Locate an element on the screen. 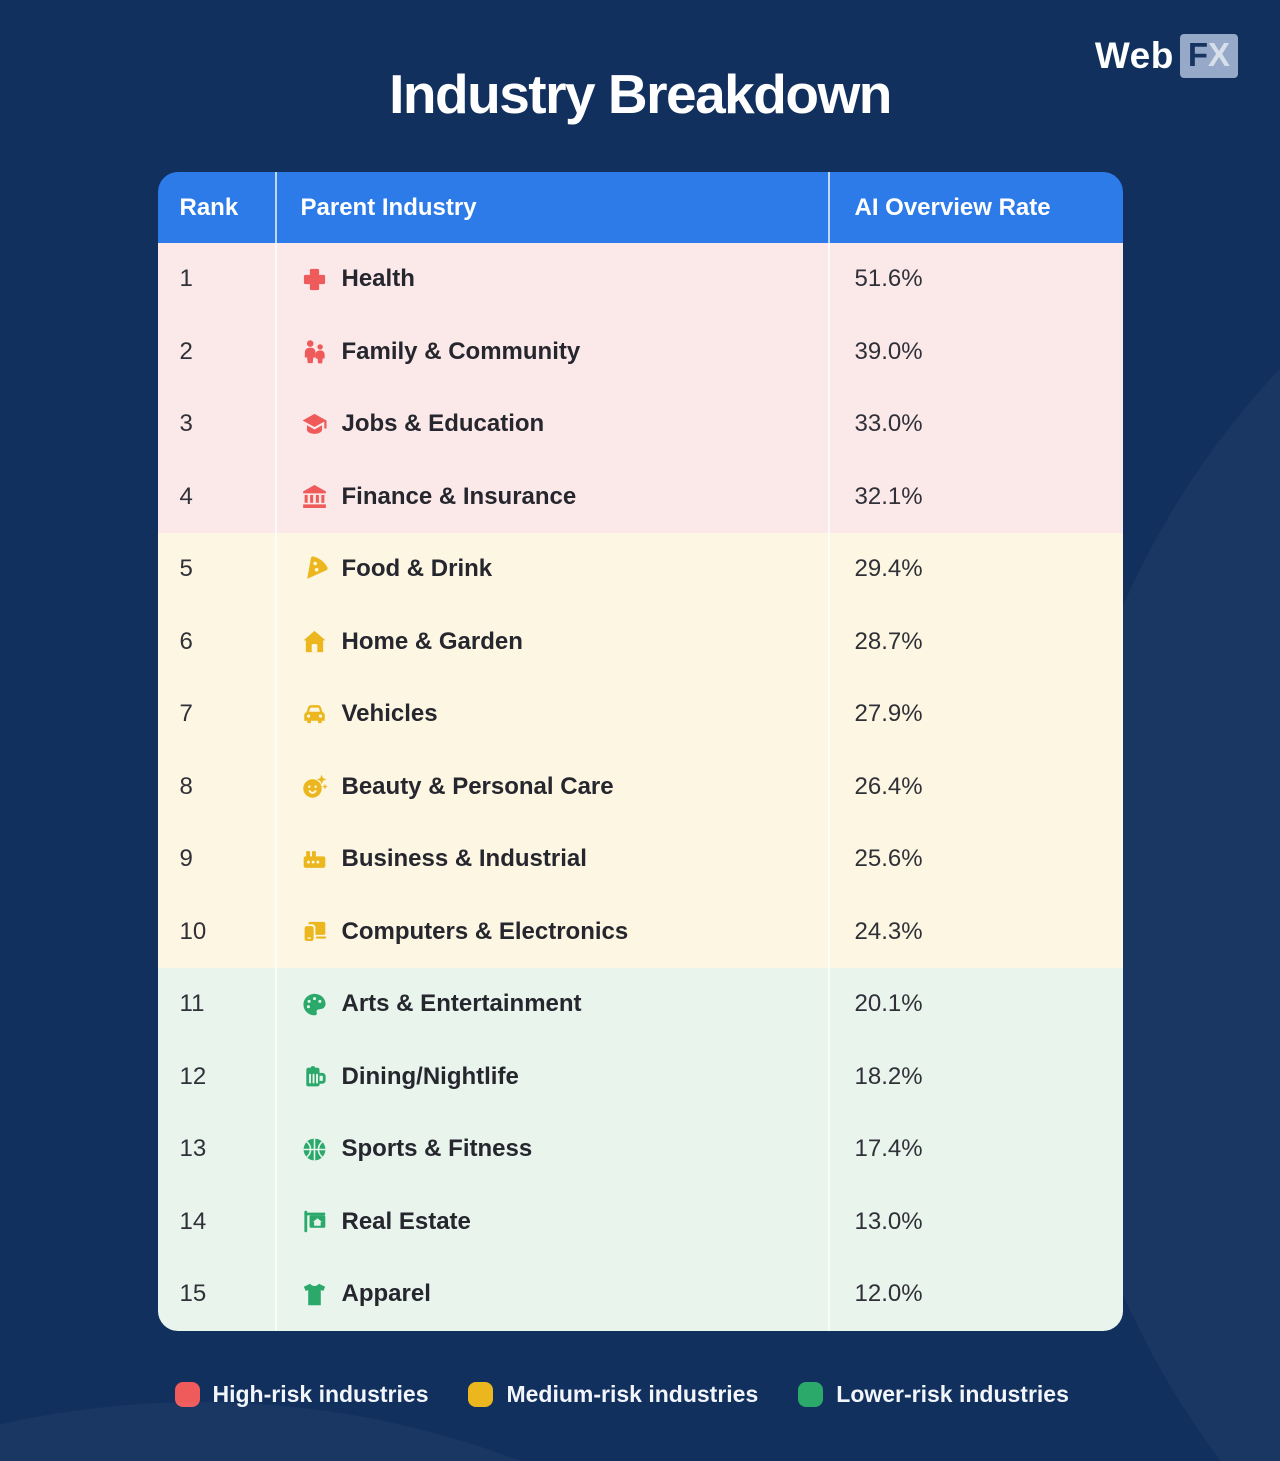  house-icon is located at coordinates (314, 641).